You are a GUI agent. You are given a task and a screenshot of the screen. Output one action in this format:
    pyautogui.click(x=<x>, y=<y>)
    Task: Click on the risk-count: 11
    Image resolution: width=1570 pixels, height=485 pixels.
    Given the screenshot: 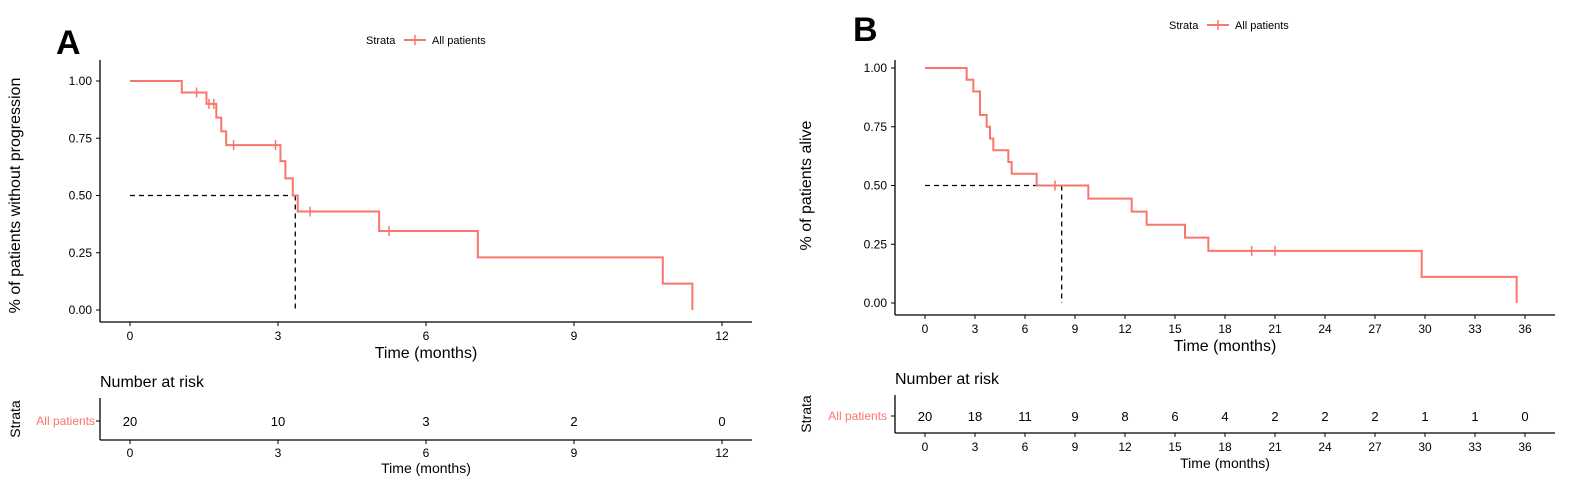 What is the action you would take?
    pyautogui.click(x=1025, y=416)
    